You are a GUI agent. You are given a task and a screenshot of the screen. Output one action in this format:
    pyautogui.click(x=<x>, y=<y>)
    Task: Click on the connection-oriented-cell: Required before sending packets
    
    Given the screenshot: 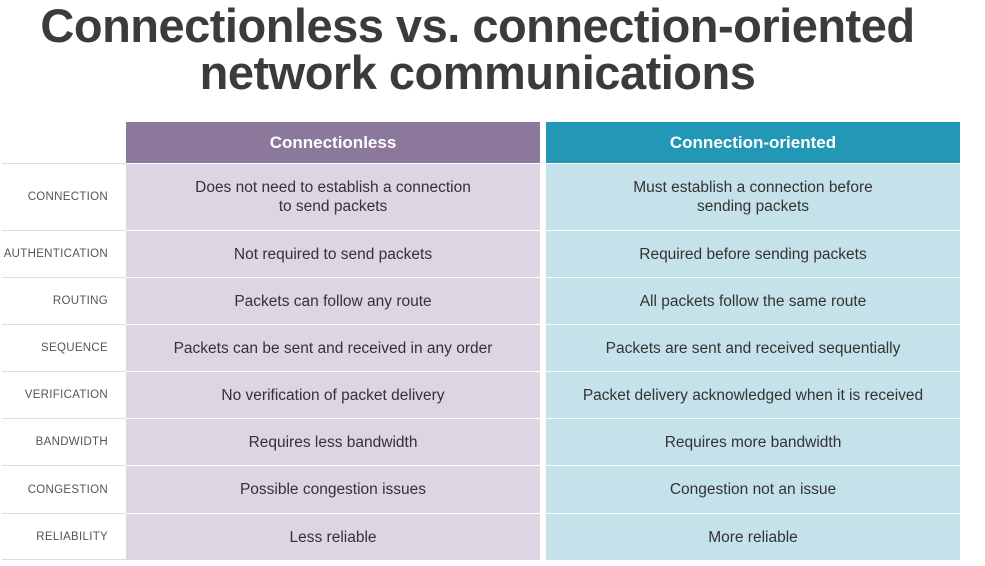 What is the action you would take?
    pyautogui.click(x=753, y=253)
    